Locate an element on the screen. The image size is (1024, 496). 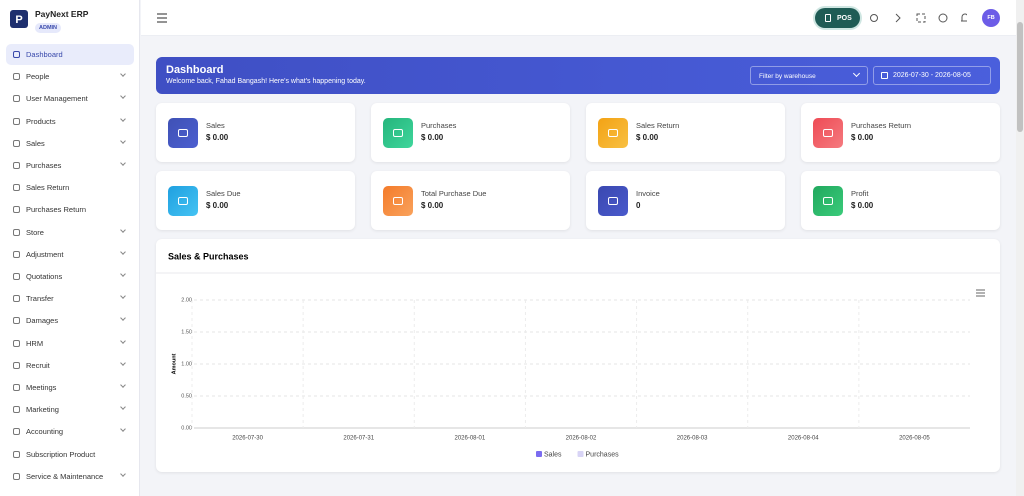
nav-label: Sales Return is located at coordinates (48, 188).